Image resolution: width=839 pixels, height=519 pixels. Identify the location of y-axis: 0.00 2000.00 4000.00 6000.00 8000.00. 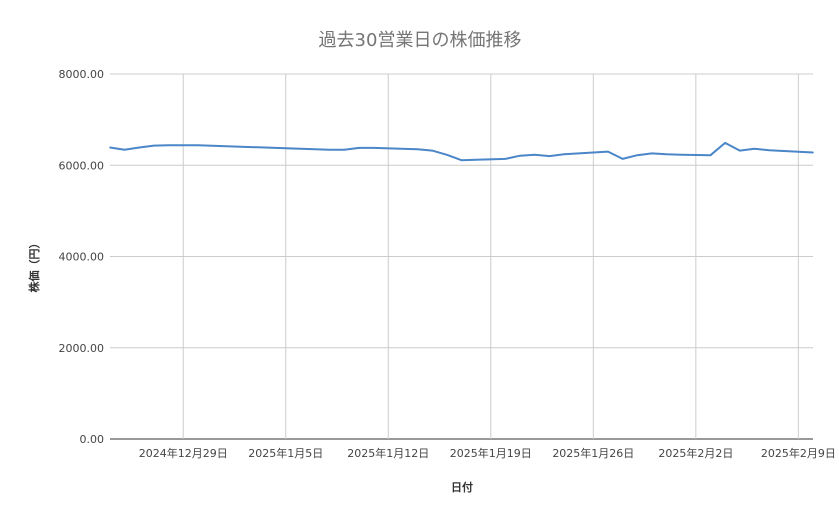
(82, 257).